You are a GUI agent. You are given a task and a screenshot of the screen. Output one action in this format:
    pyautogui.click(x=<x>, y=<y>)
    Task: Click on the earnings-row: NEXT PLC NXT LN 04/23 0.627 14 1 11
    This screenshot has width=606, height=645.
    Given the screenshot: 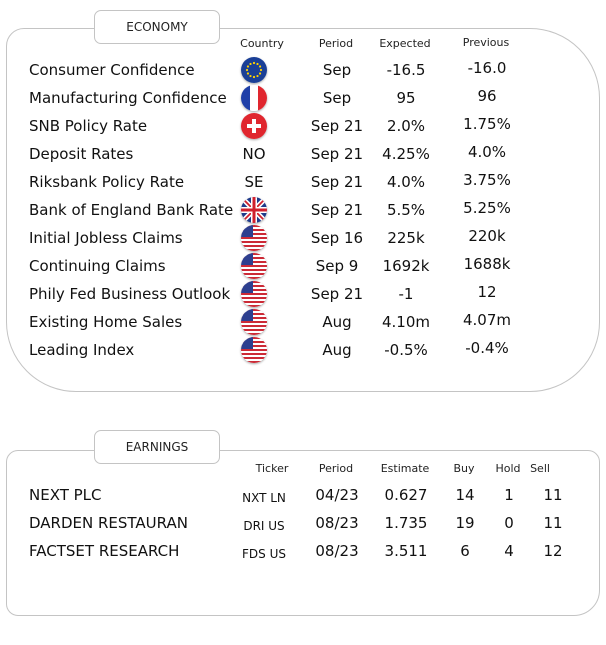 What is the action you would take?
    pyautogui.click(x=303, y=496)
    